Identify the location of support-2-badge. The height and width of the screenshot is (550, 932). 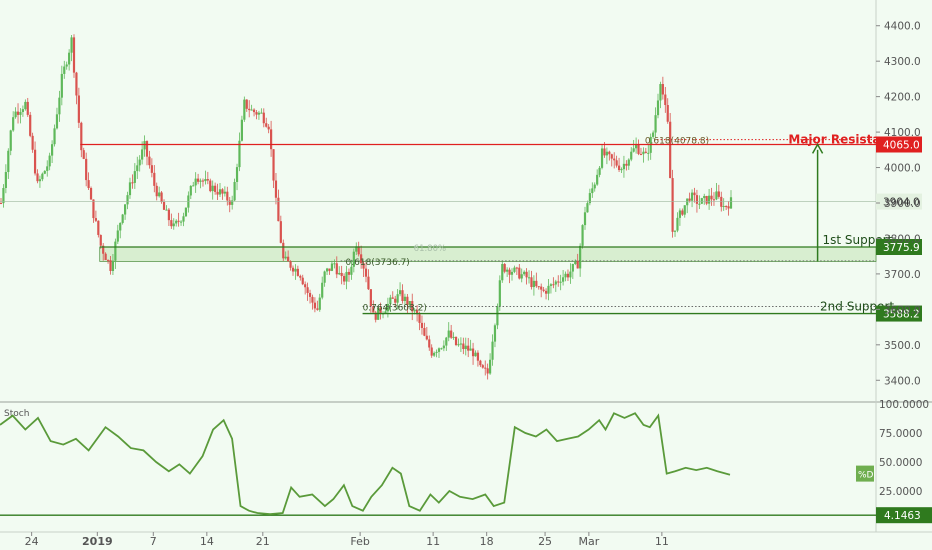
(899, 313).